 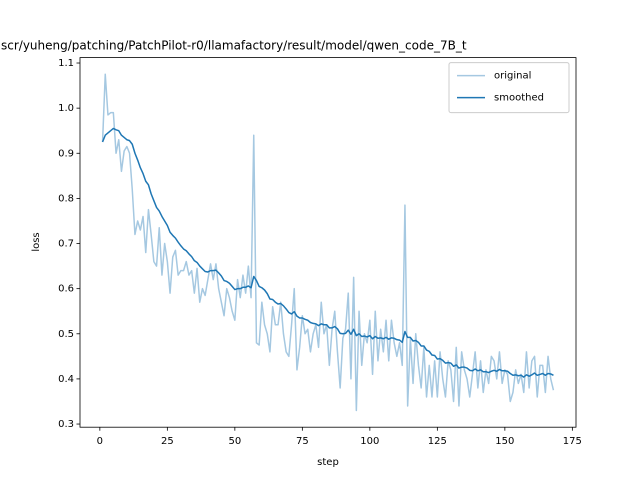 I want to click on x-tick-label: 75, so click(x=302, y=441).